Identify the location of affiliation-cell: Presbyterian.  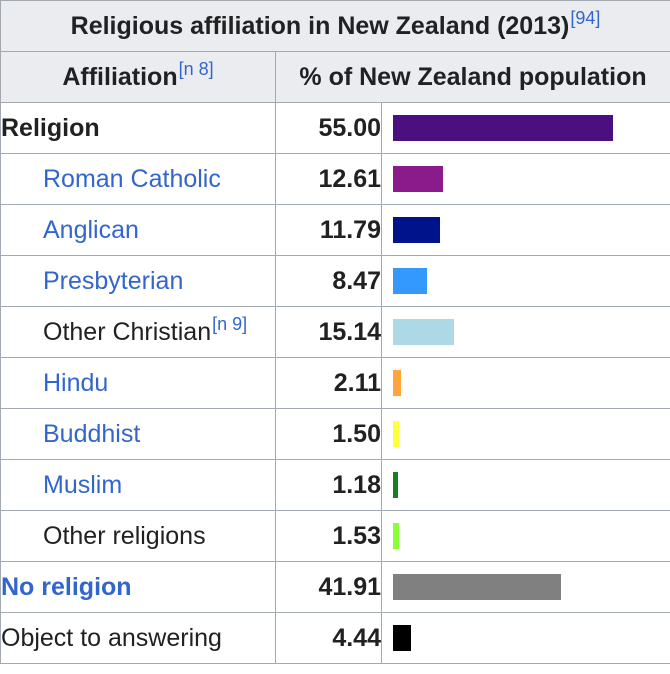
(138, 281).